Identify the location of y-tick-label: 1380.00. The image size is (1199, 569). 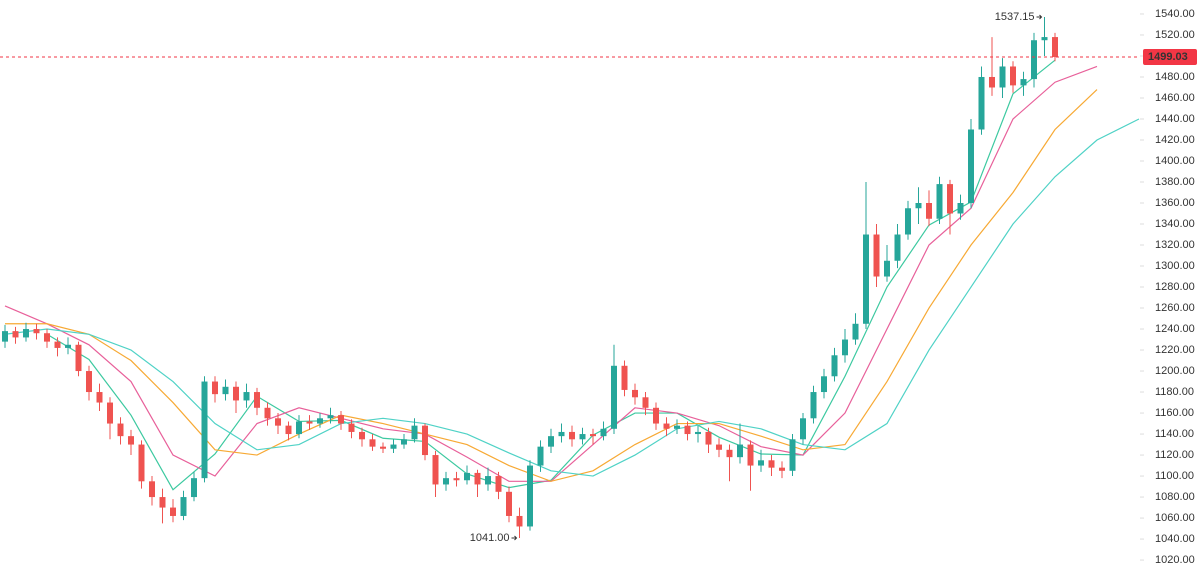
(1175, 182).